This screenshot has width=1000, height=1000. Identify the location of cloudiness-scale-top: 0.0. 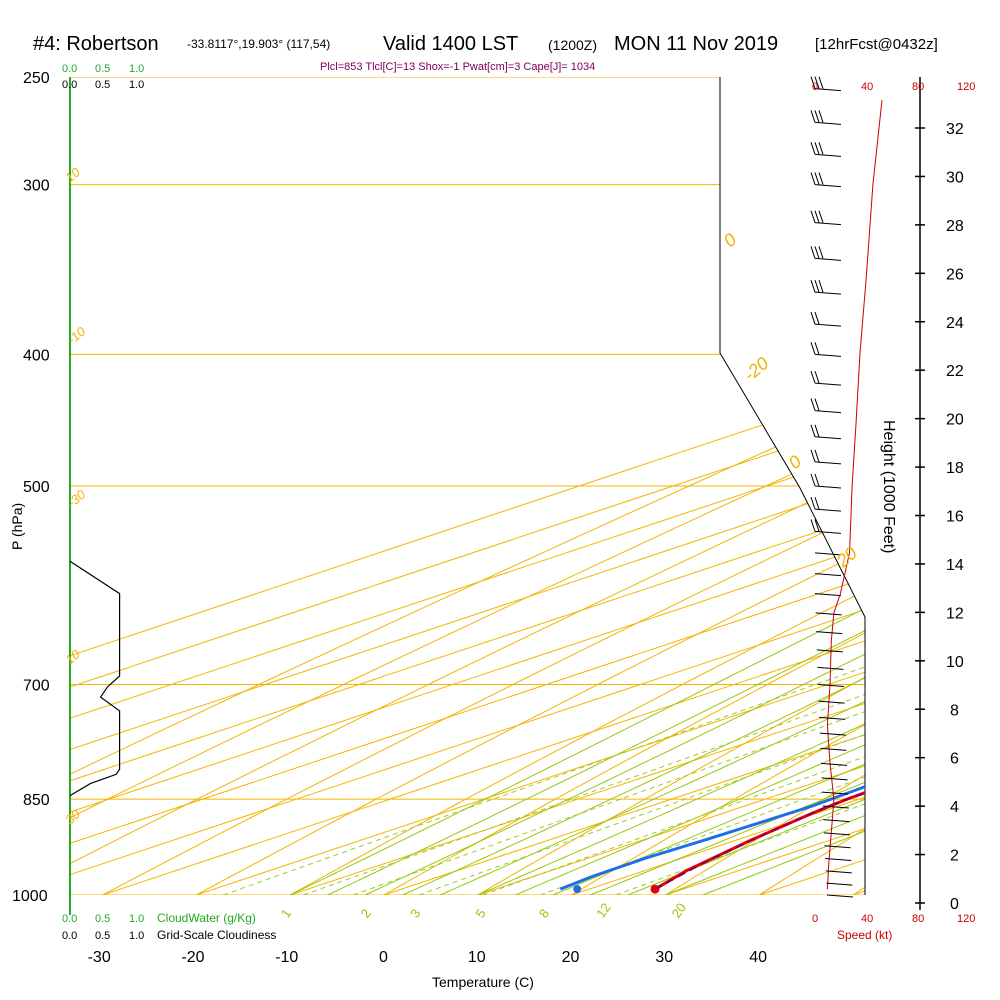
(69, 85).